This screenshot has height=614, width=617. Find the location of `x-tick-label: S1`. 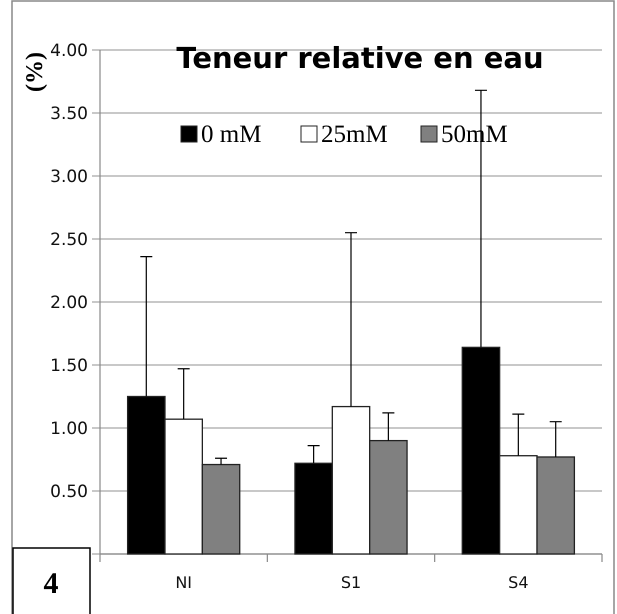

x-tick-label: S1 is located at coordinates (351, 582).